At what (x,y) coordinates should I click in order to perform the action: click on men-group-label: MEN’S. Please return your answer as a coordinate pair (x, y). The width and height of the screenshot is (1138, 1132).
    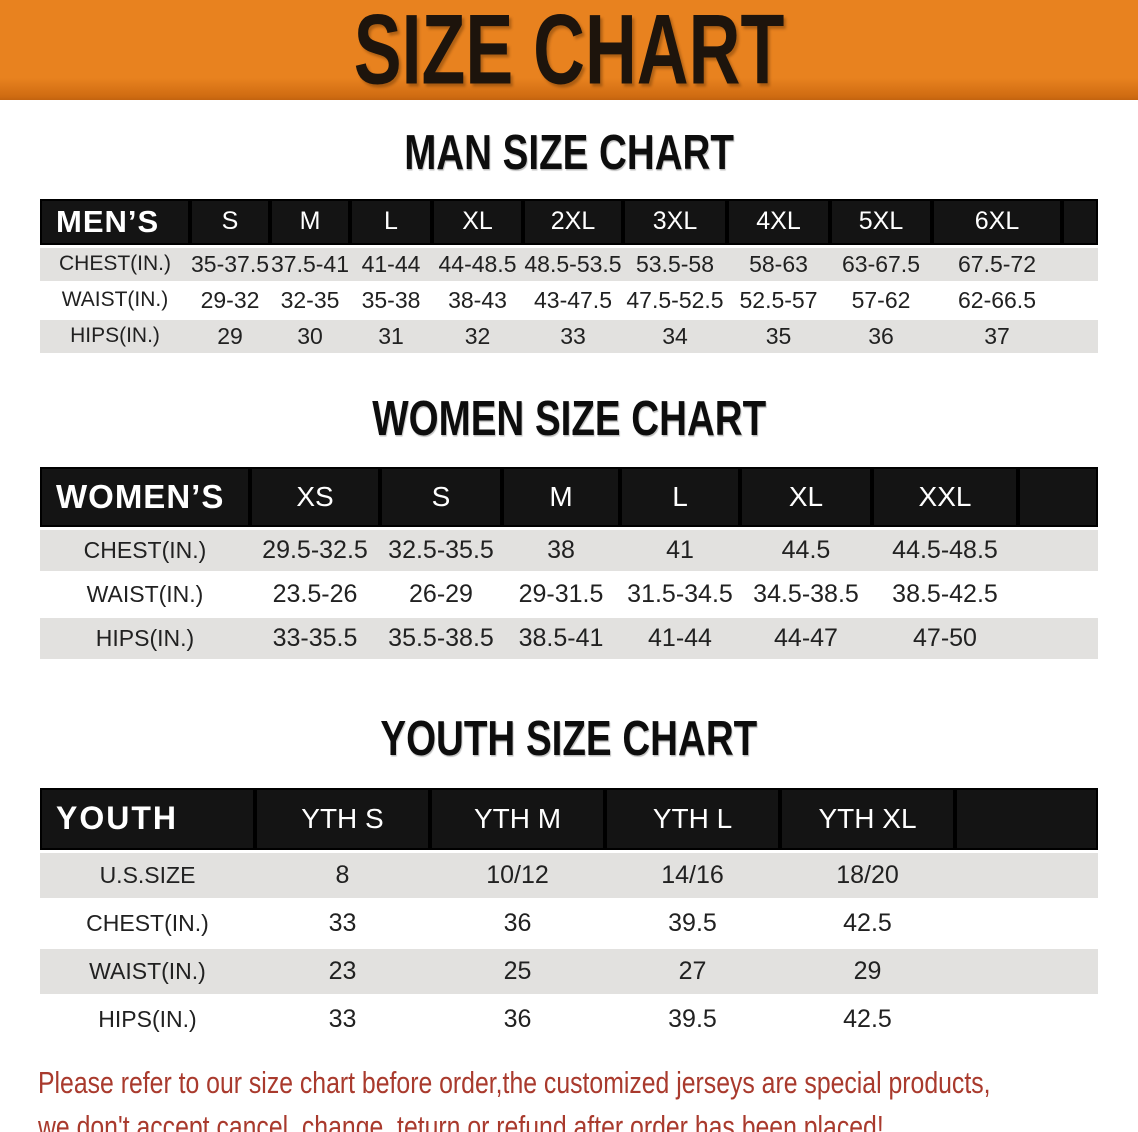
    Looking at the image, I should click on (115, 221).